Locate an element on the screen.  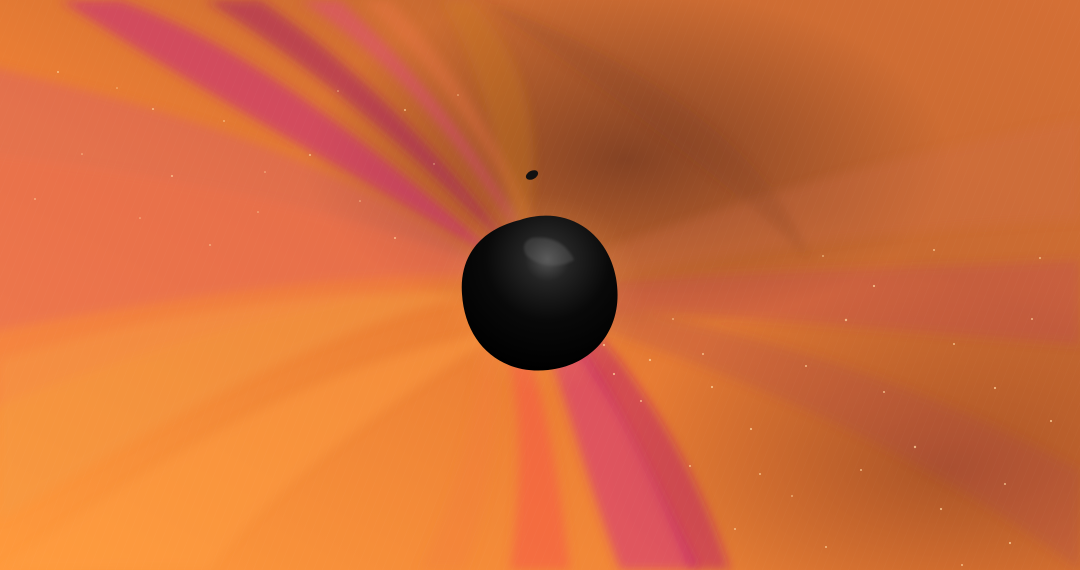
small-black-hole is located at coordinates (532, 175).